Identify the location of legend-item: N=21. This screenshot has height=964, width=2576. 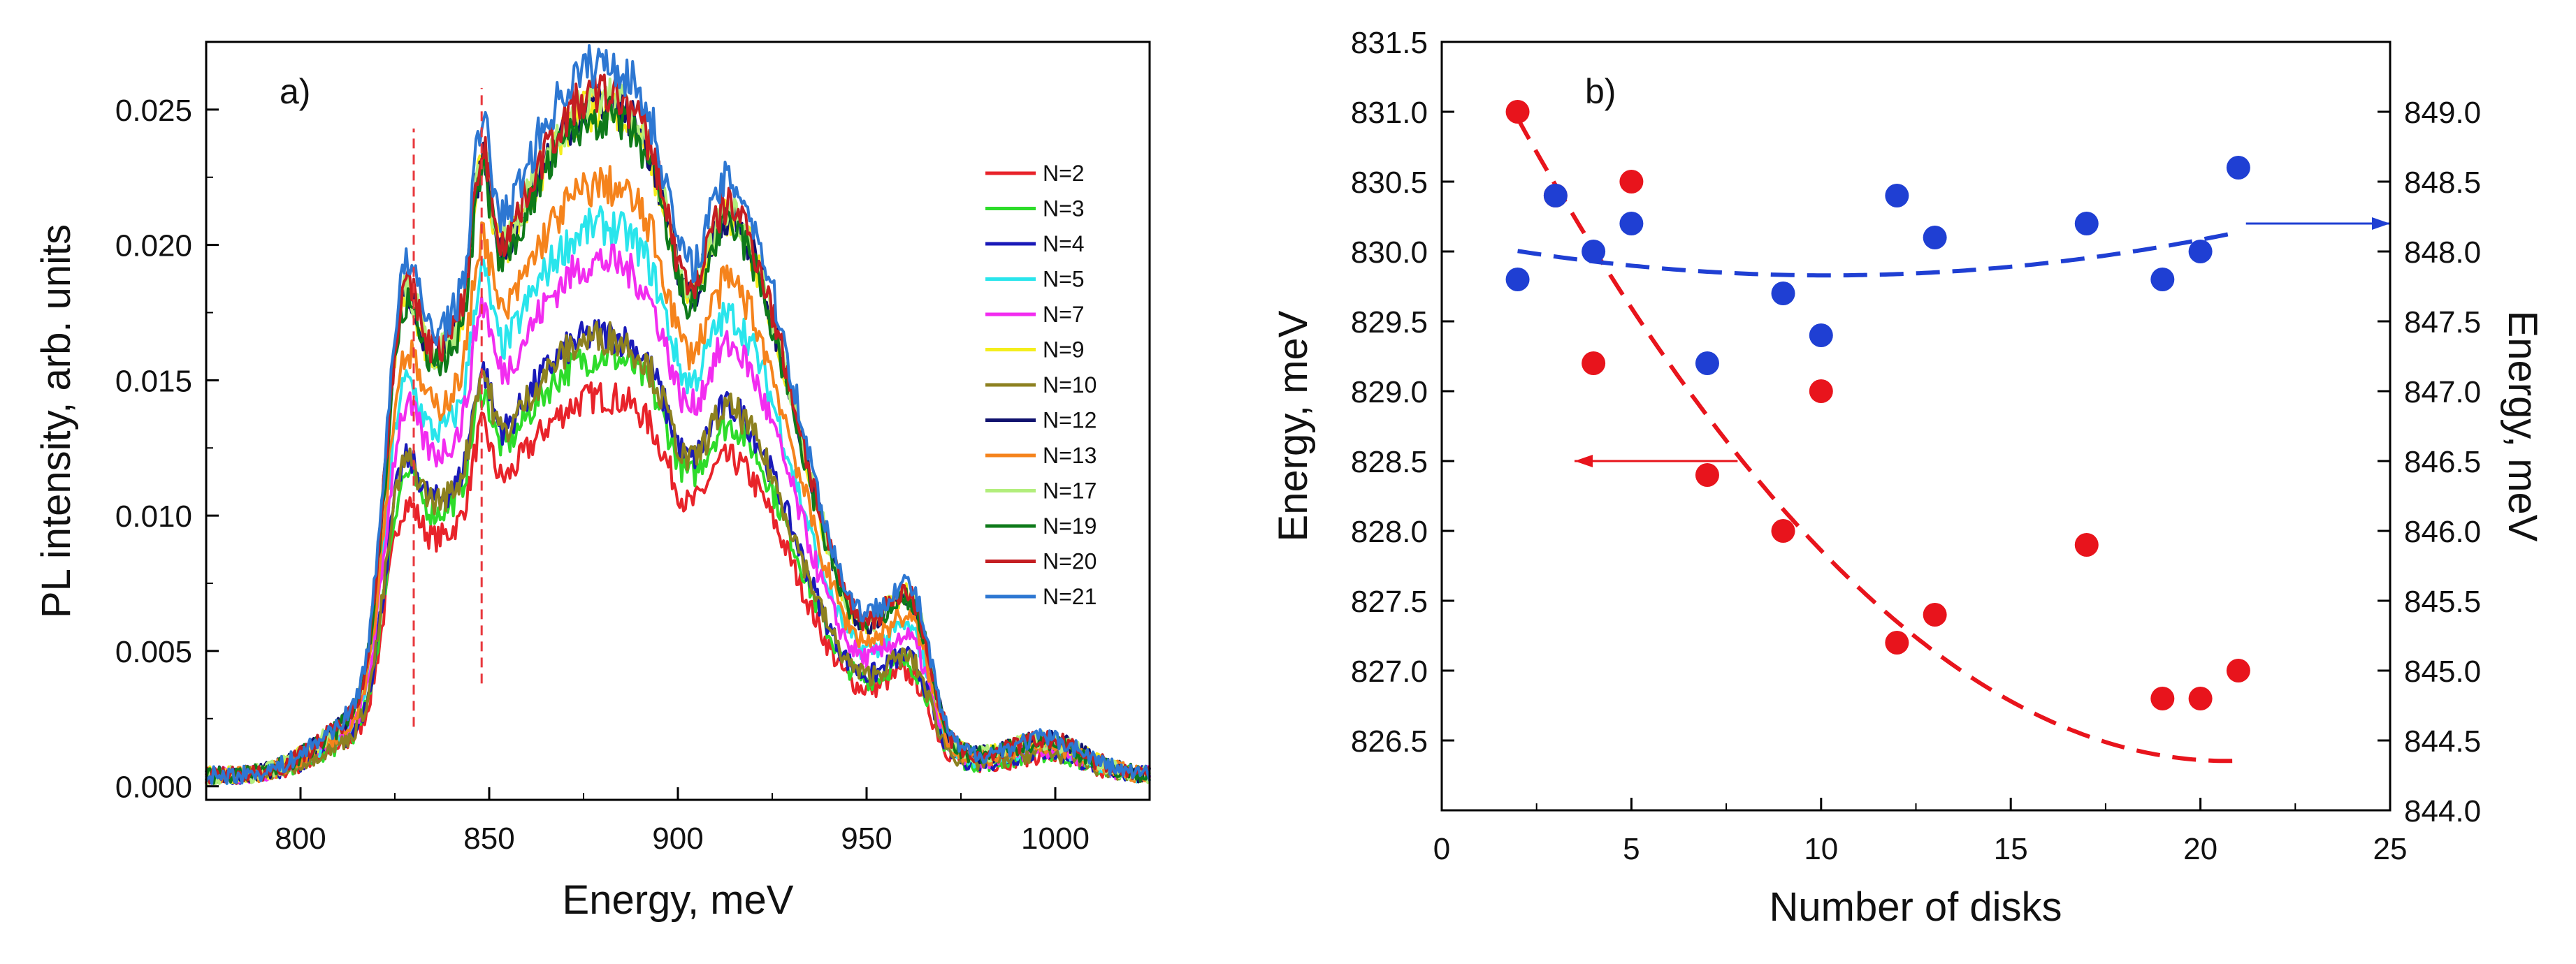
(1041, 597).